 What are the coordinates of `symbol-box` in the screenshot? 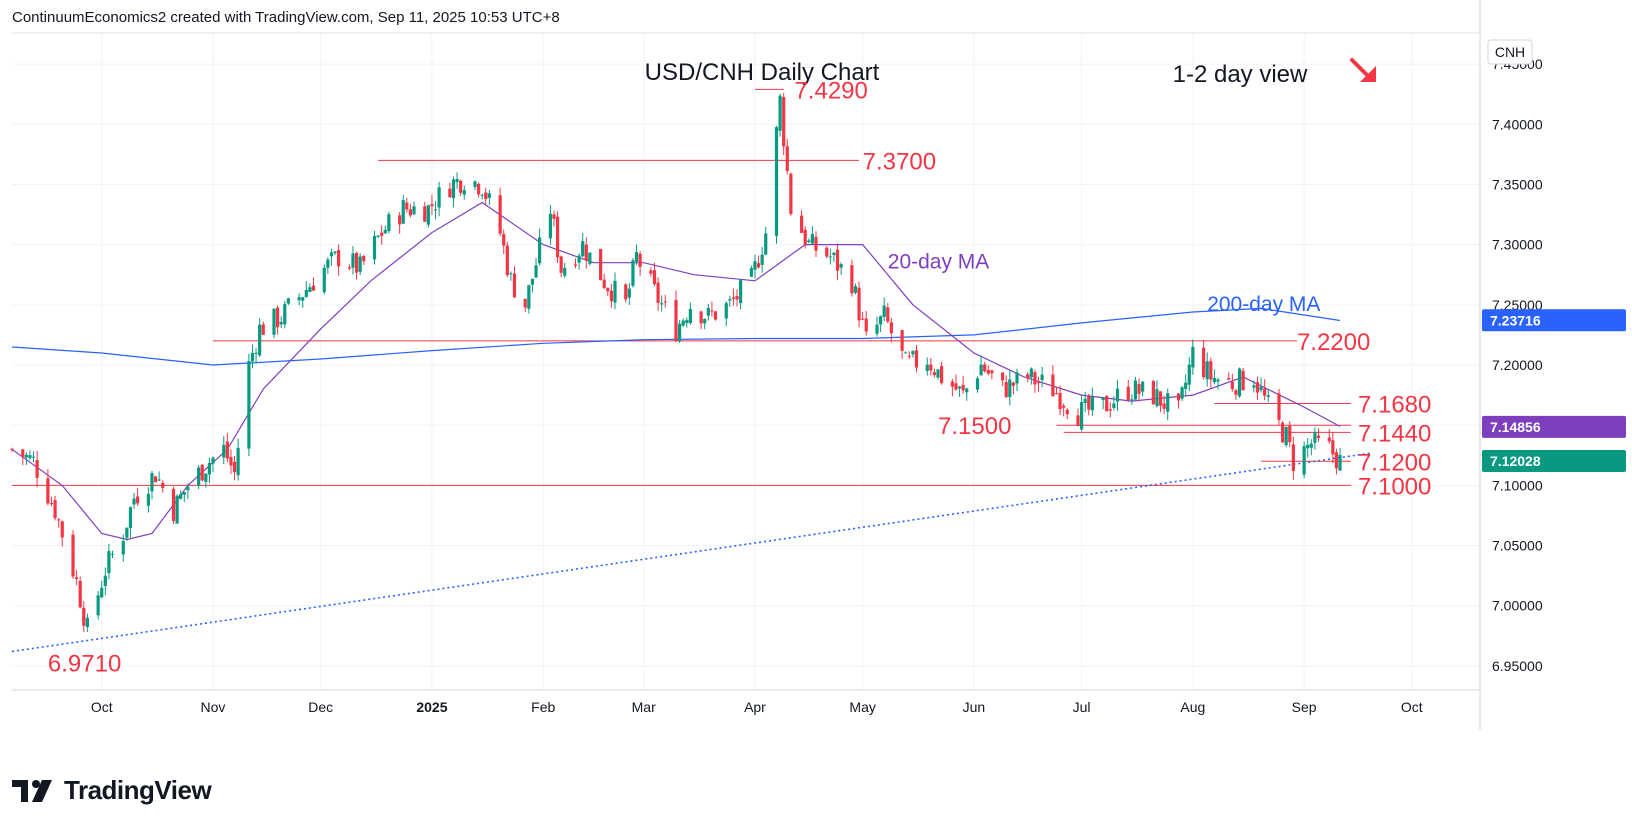 It's located at (1510, 52).